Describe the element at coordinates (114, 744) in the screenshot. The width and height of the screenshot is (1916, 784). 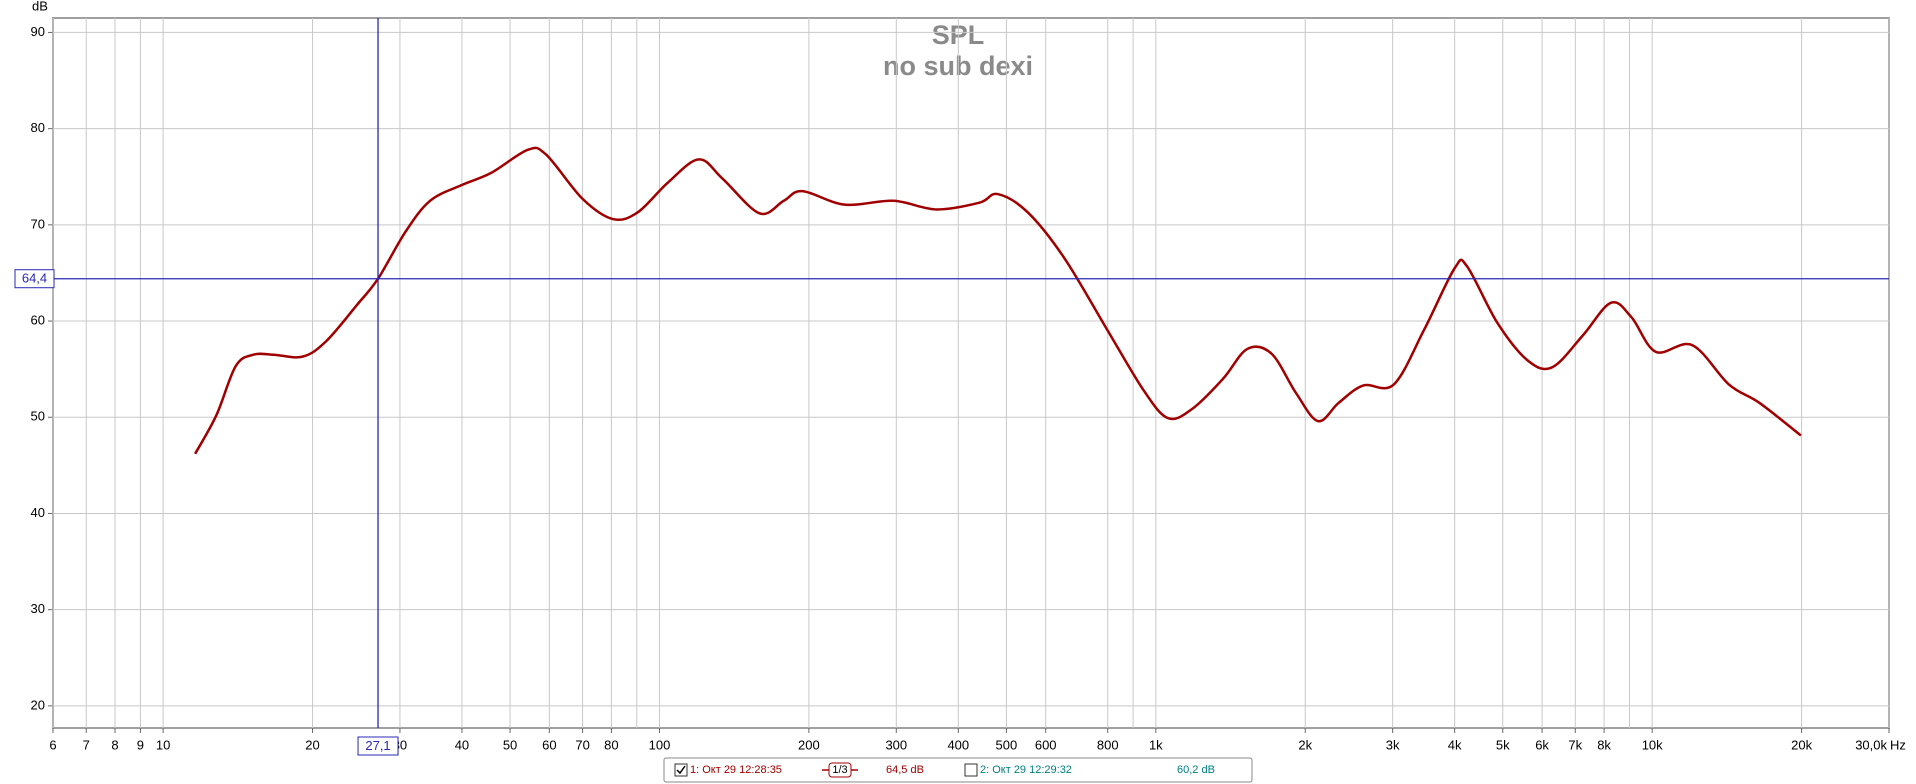
I see `x-tick-label: 8` at that location.